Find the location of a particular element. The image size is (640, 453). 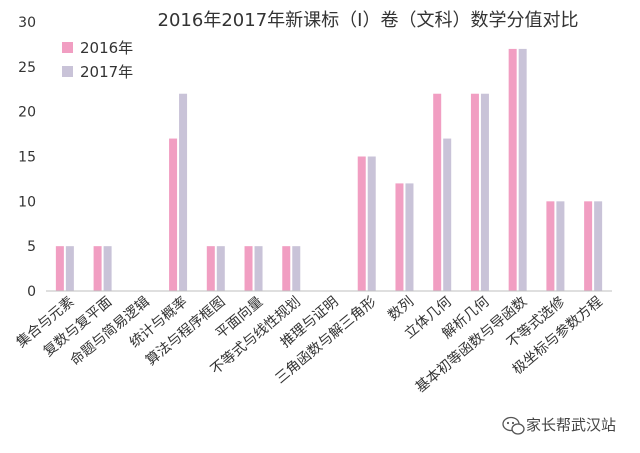

legend: 2016年 2017年 is located at coordinates (97, 60).